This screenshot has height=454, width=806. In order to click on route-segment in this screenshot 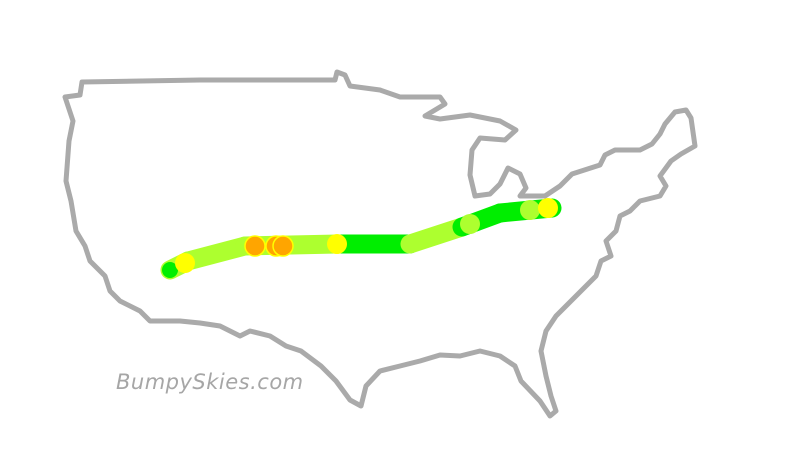, I will do `click(216, 253)`.